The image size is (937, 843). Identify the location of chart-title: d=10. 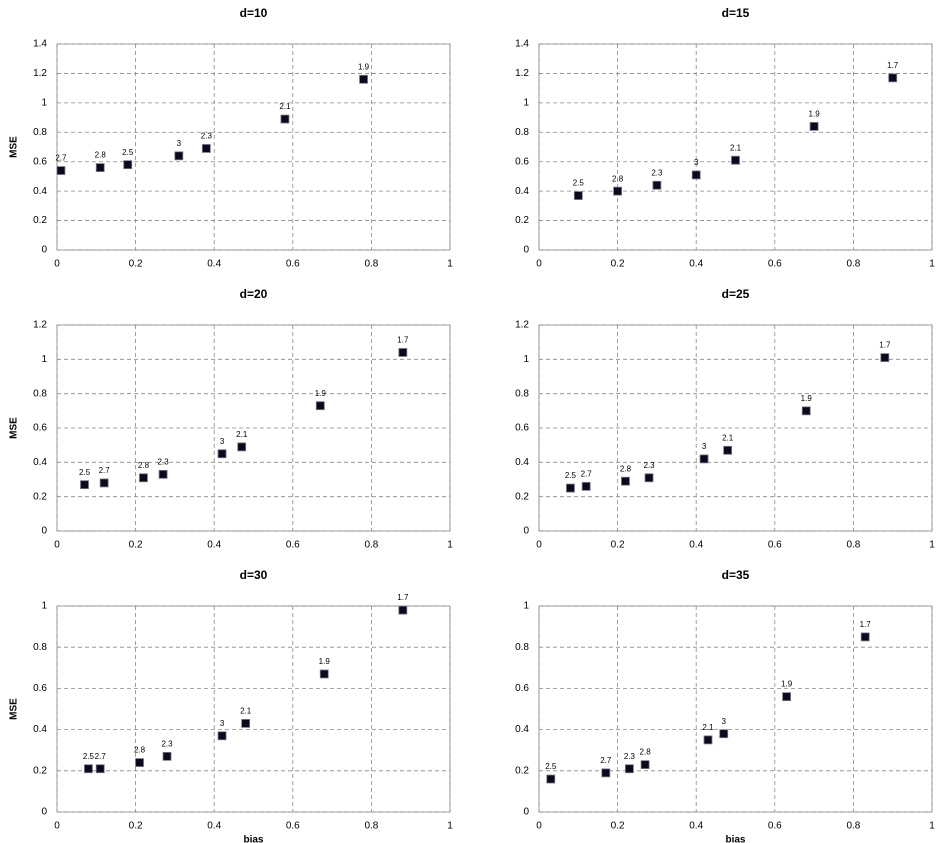
(254, 13).